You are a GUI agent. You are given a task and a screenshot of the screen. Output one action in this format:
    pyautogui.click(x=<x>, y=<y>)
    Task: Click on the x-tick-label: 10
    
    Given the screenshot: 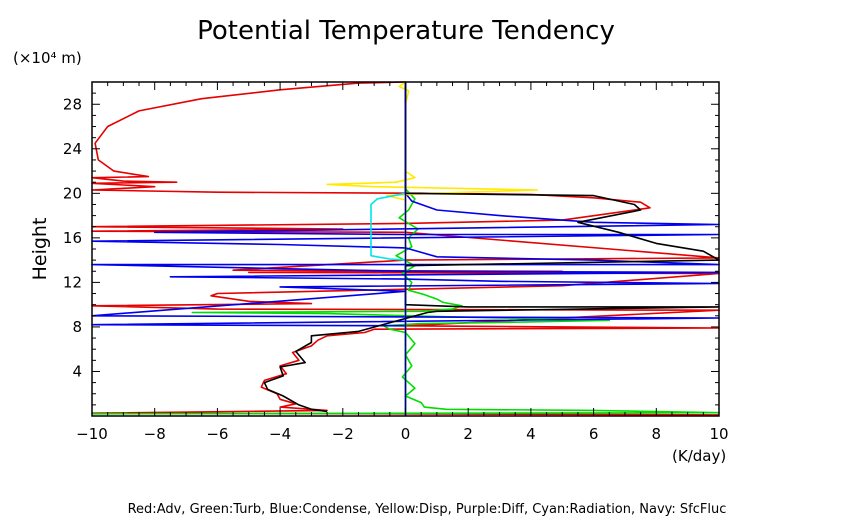 What is the action you would take?
    pyautogui.click(x=718, y=434)
    